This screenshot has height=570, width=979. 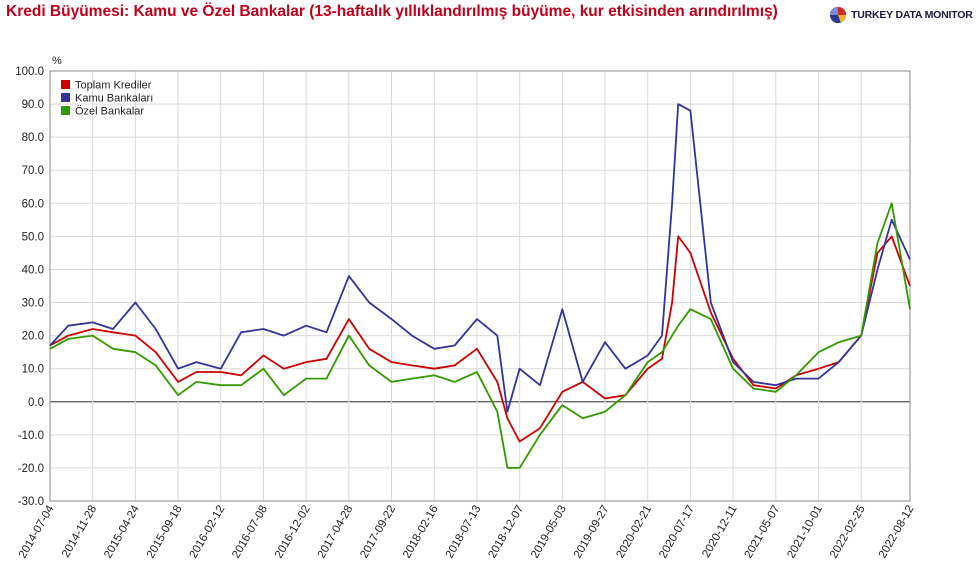 What do you see at coordinates (549, 532) in the screenshot?
I see `x-tick-label: 2019-05-03` at bounding box center [549, 532].